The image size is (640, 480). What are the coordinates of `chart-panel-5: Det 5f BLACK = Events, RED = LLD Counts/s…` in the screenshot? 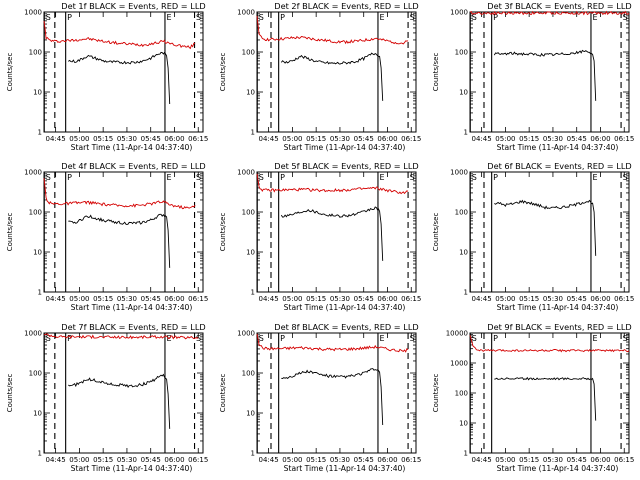 It's located at (320, 236).